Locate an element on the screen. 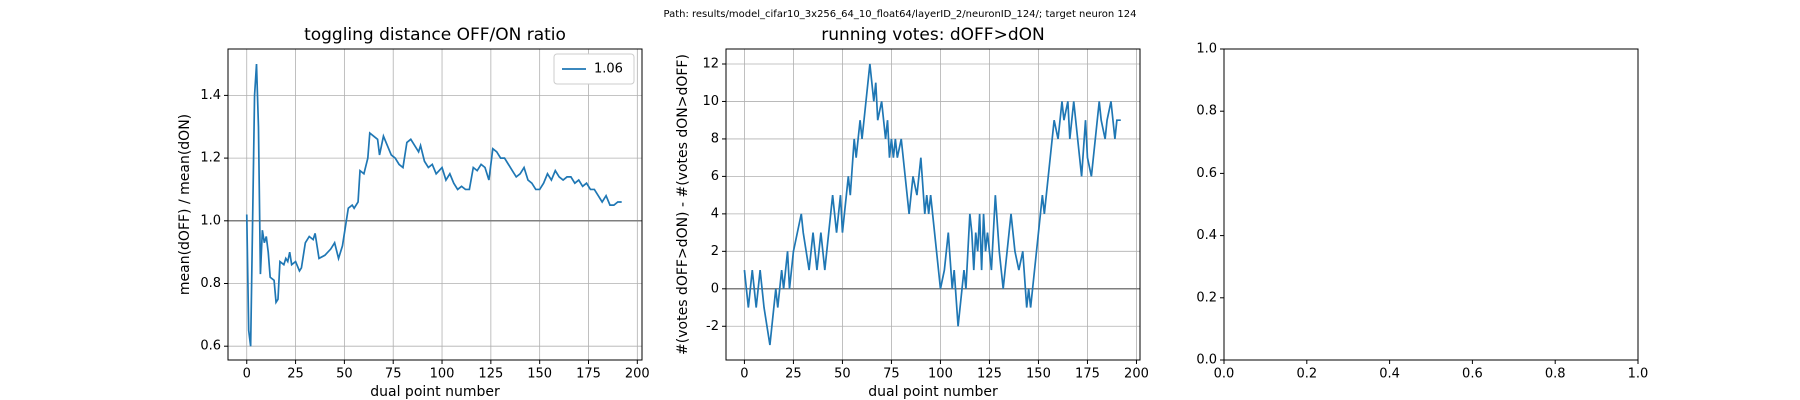 This screenshot has height=400, width=1800. chart-title: running votes: dOFF>dON is located at coordinates (932, 35).